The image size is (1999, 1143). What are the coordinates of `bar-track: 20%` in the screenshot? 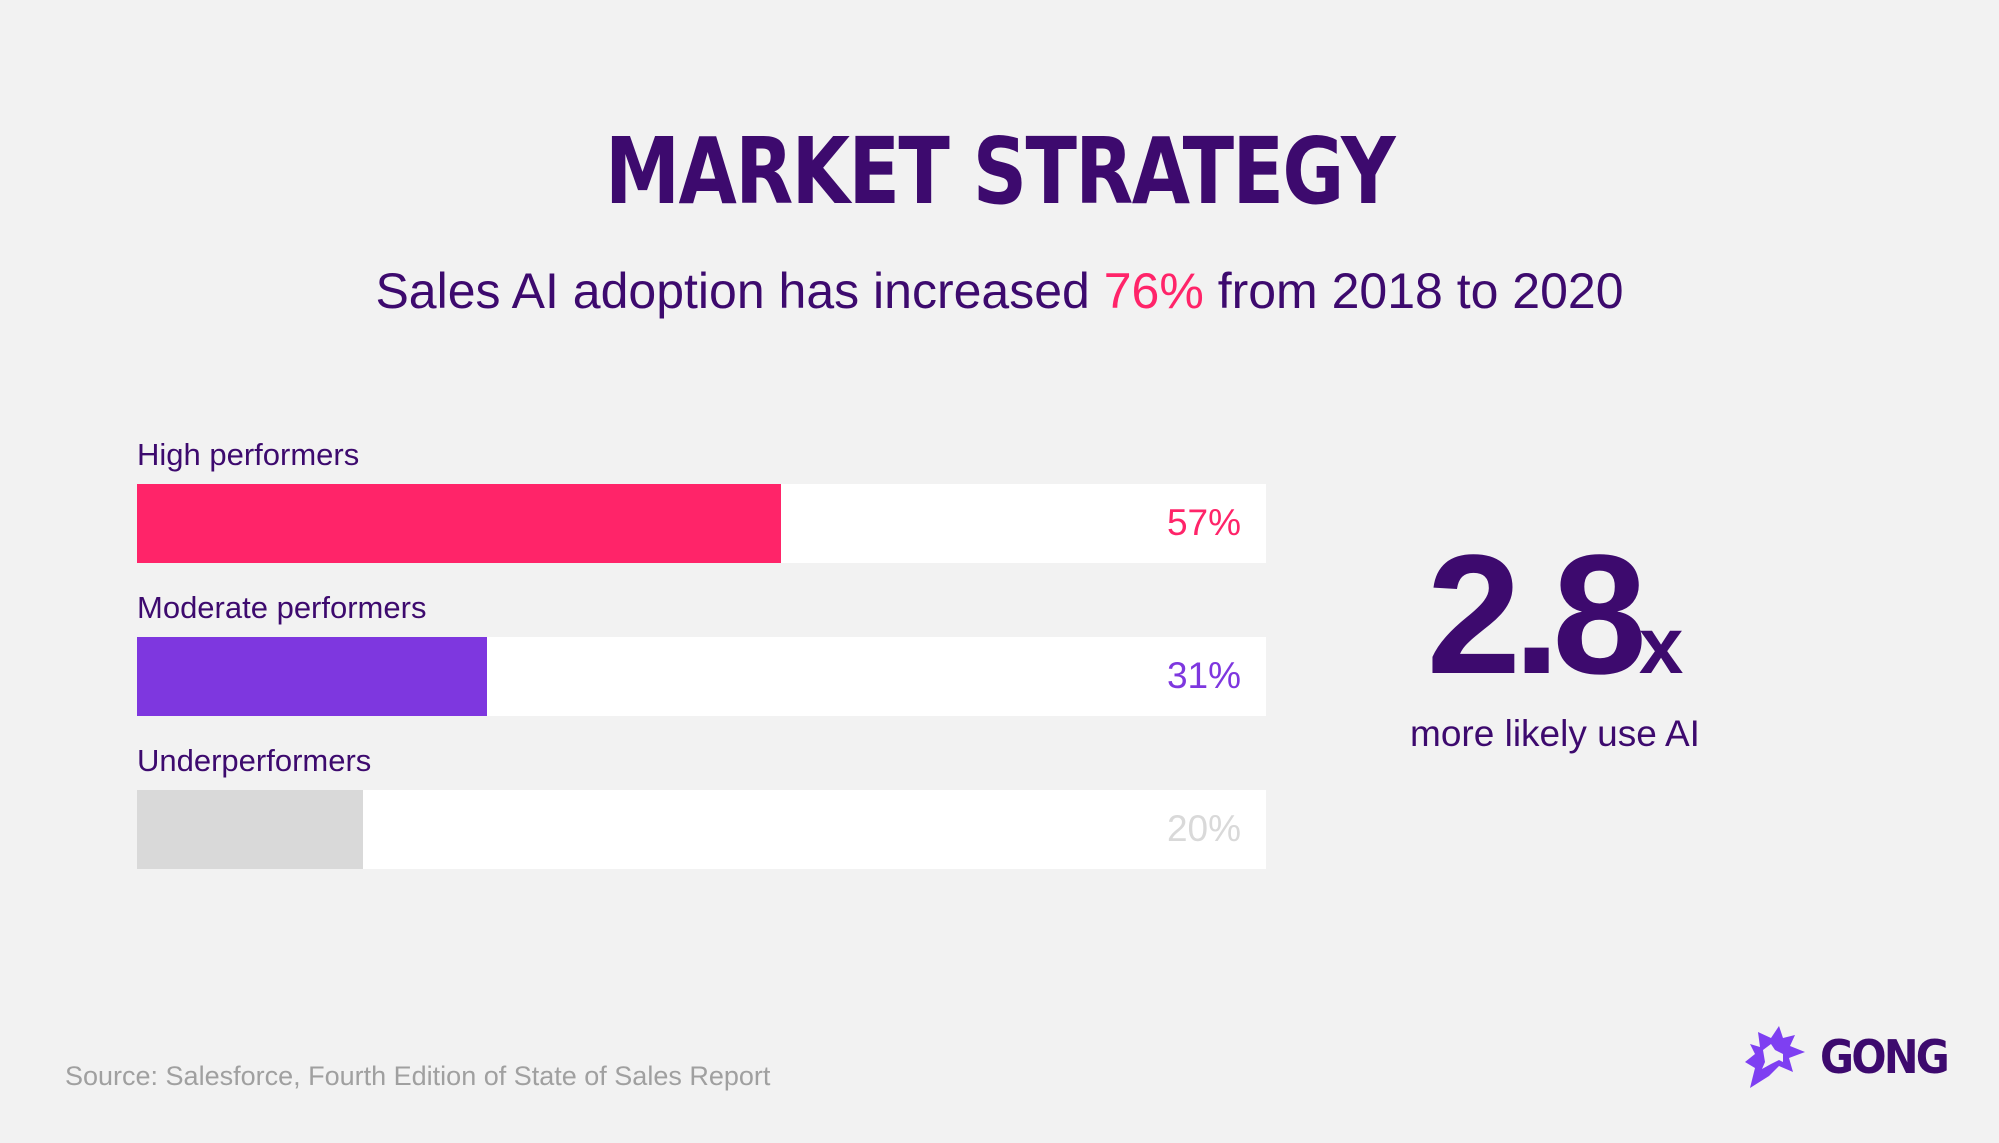 It's located at (701, 829).